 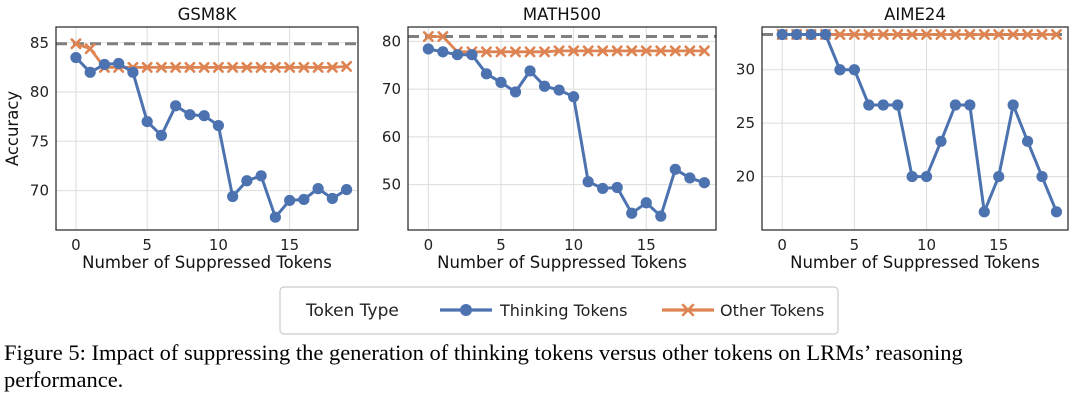 What do you see at coordinates (772, 310) in the screenshot?
I see `legend-label-other: Other Tokens` at bounding box center [772, 310].